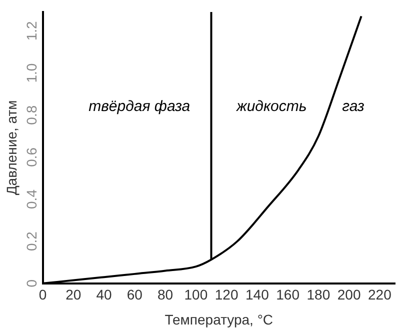 This screenshot has width=405, height=333. Describe the element at coordinates (219, 319) in the screenshot. I see `x-axis-title: Температура, °C` at that location.